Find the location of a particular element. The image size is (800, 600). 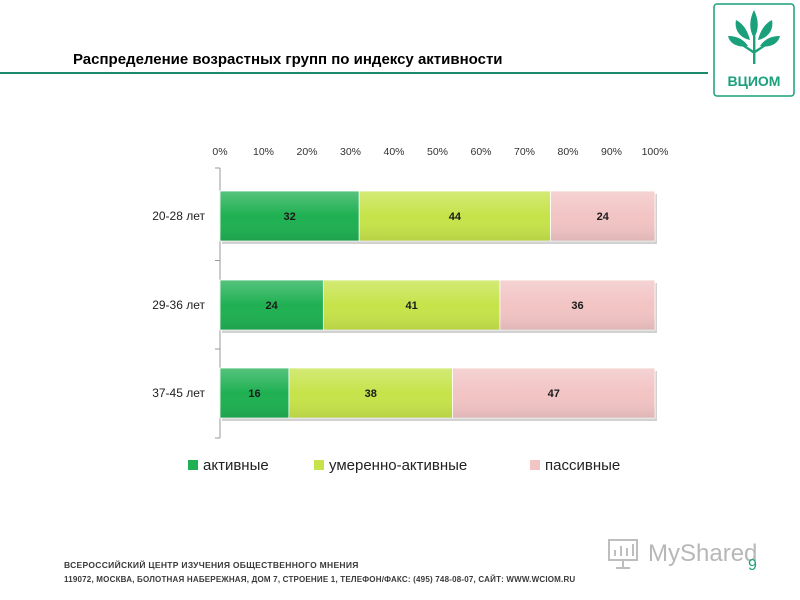

x-tick-label: 30% is located at coordinates (350, 152).